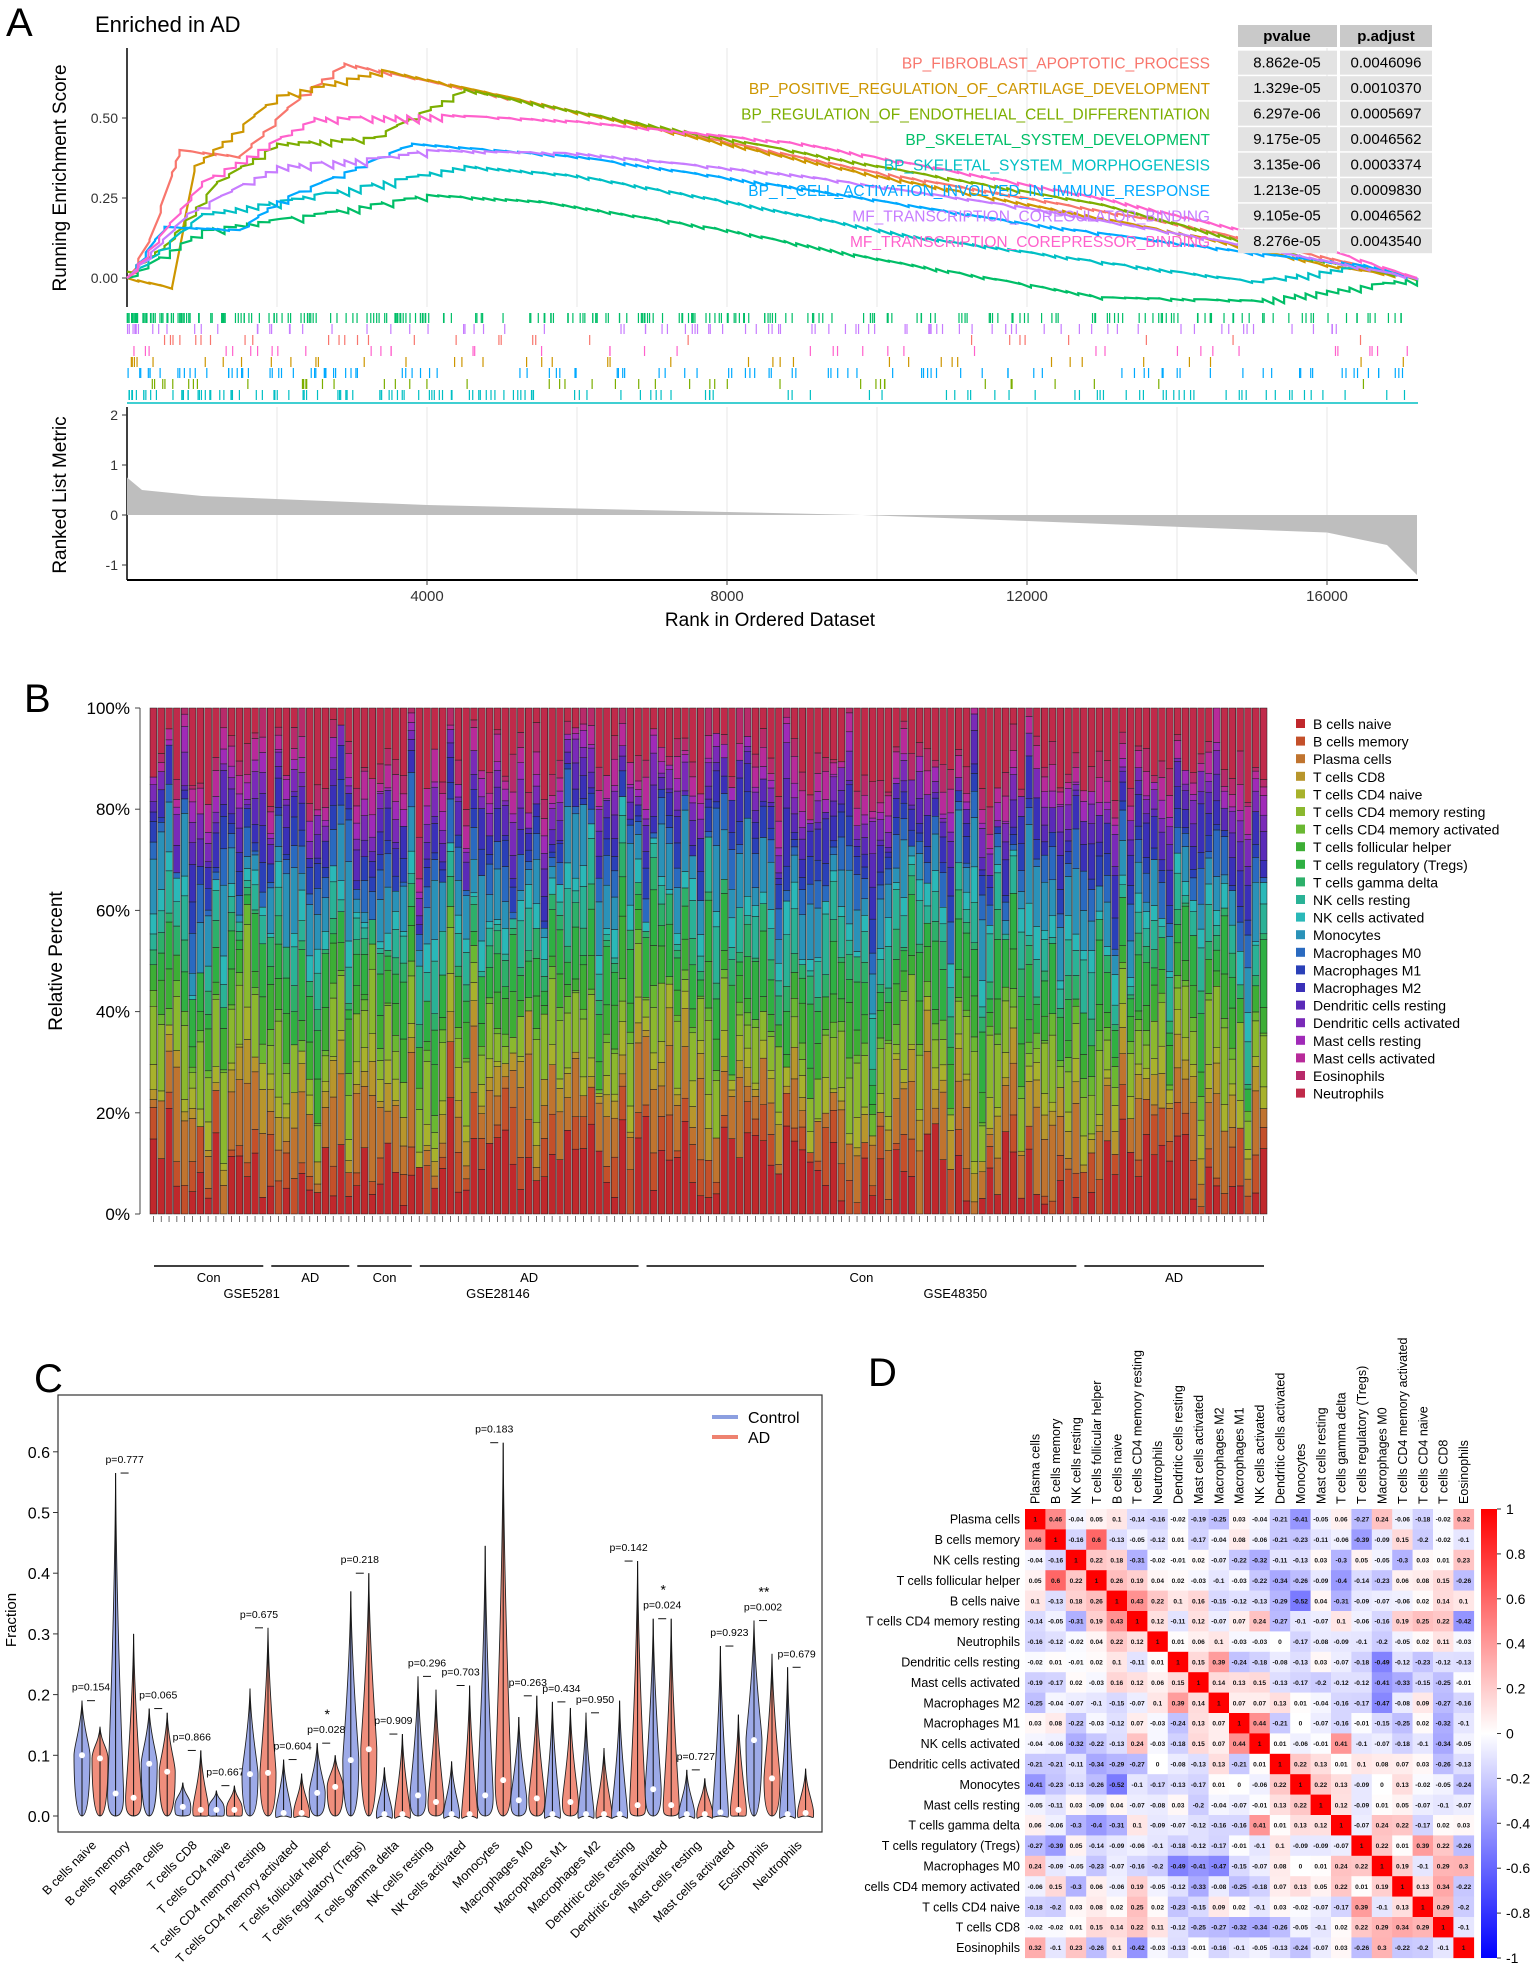  Describe the element at coordinates (1218, 1561) in the screenshot. I see `cell-value: -0.07` at that location.